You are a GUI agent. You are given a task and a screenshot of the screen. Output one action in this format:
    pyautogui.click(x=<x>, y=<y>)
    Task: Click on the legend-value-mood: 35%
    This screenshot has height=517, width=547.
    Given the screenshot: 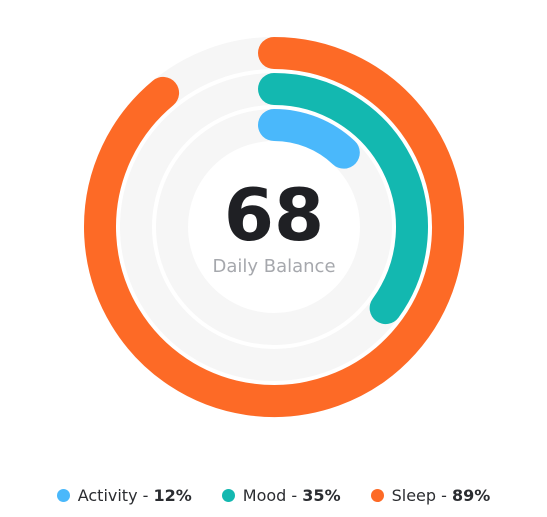 What is the action you would take?
    pyautogui.click(x=321, y=495)
    